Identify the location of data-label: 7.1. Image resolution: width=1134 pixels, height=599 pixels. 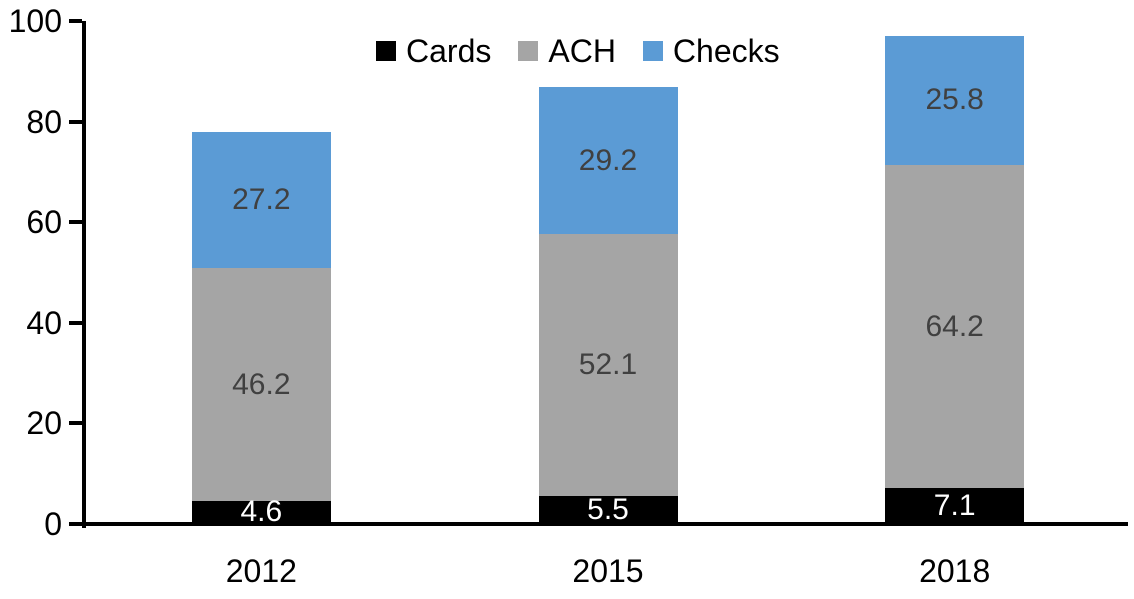
(954, 506).